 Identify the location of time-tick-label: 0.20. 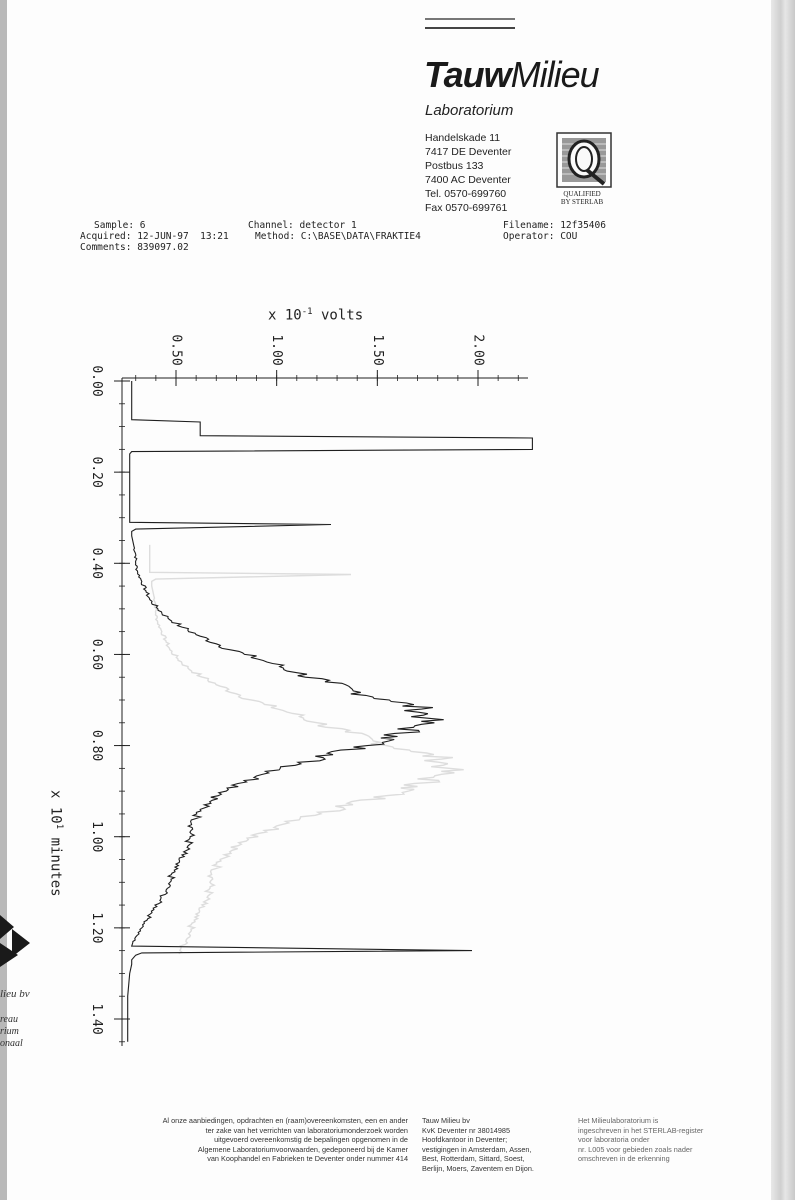
(96, 471).